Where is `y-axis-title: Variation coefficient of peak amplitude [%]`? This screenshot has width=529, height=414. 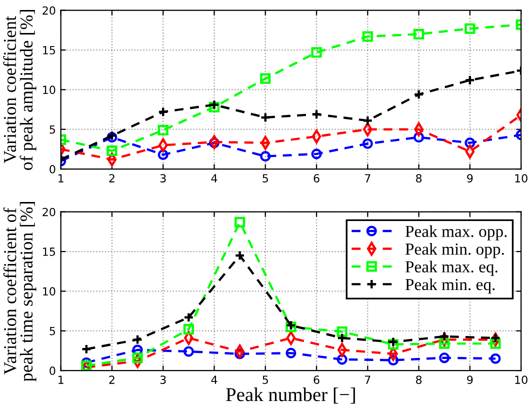
y-axis-title: Variation coefficient of peak amplitude [%] is located at coordinates (19, 90).